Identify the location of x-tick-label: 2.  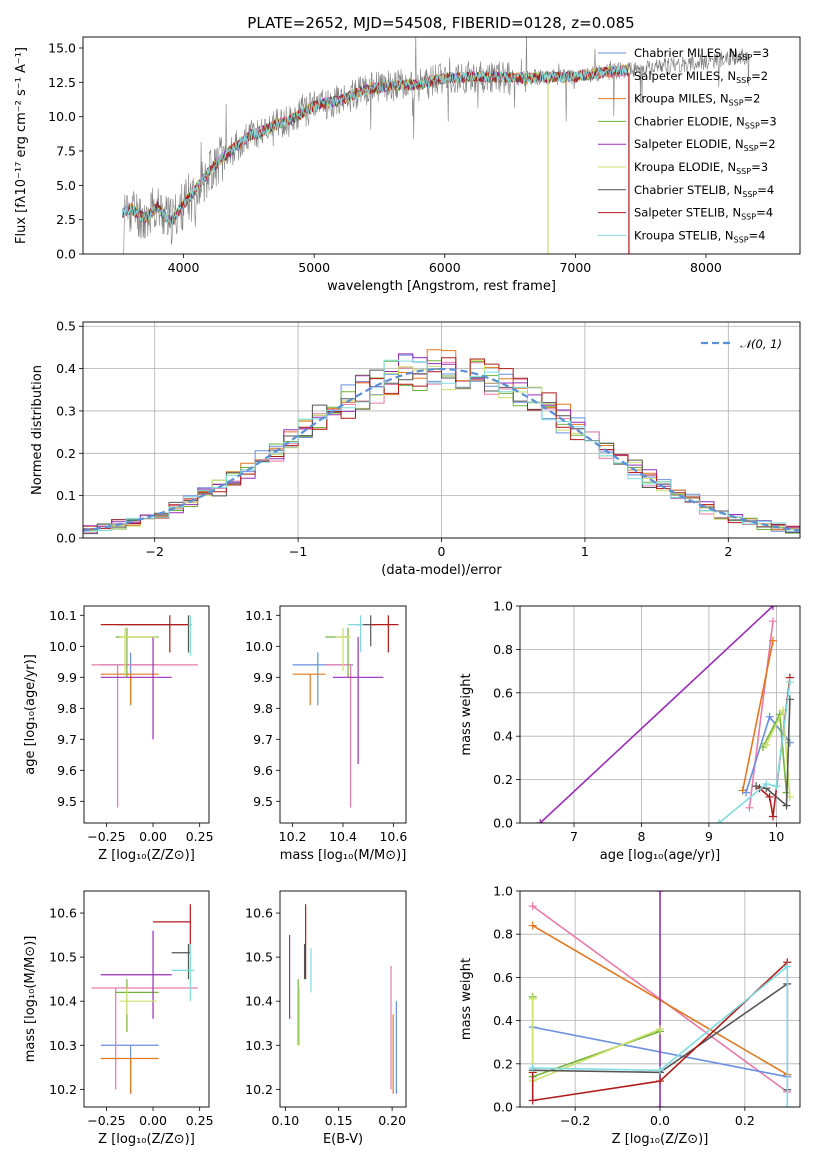
(728, 551).